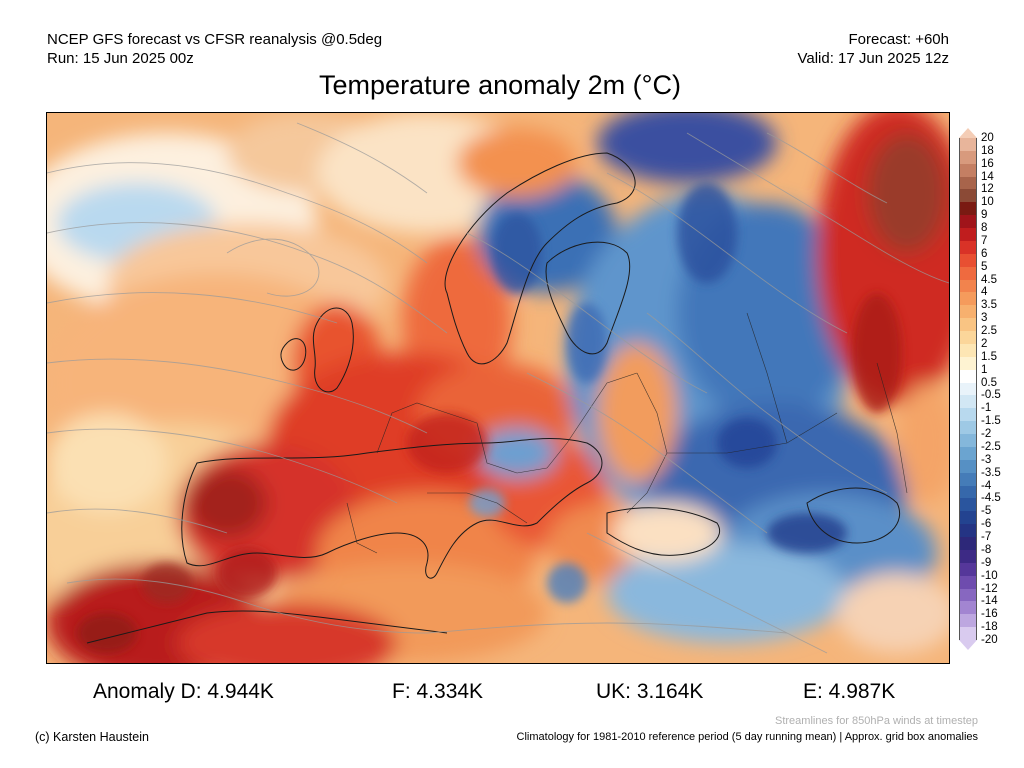 This screenshot has height=768, width=1024. What do you see at coordinates (986, 485) in the screenshot?
I see `colorbar-tick-label: -4` at bounding box center [986, 485].